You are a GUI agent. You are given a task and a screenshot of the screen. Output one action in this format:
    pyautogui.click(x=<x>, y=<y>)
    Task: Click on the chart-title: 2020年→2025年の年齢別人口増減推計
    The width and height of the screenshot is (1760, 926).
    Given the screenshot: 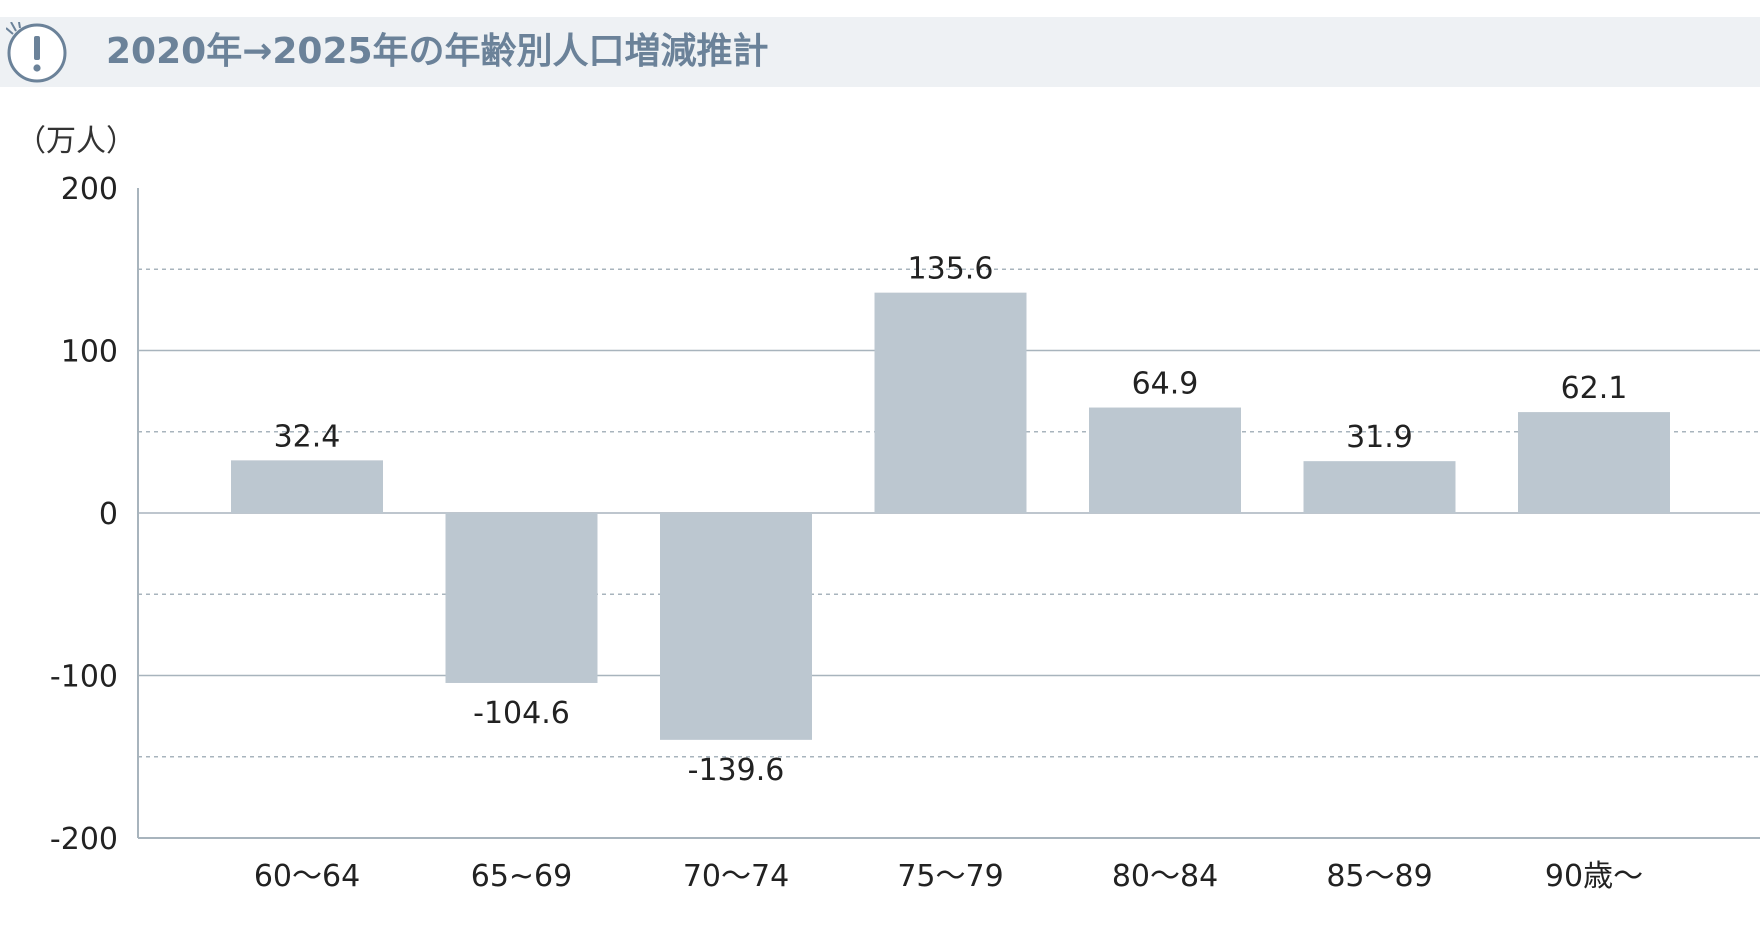 What is the action you would take?
    pyautogui.click(x=437, y=51)
    